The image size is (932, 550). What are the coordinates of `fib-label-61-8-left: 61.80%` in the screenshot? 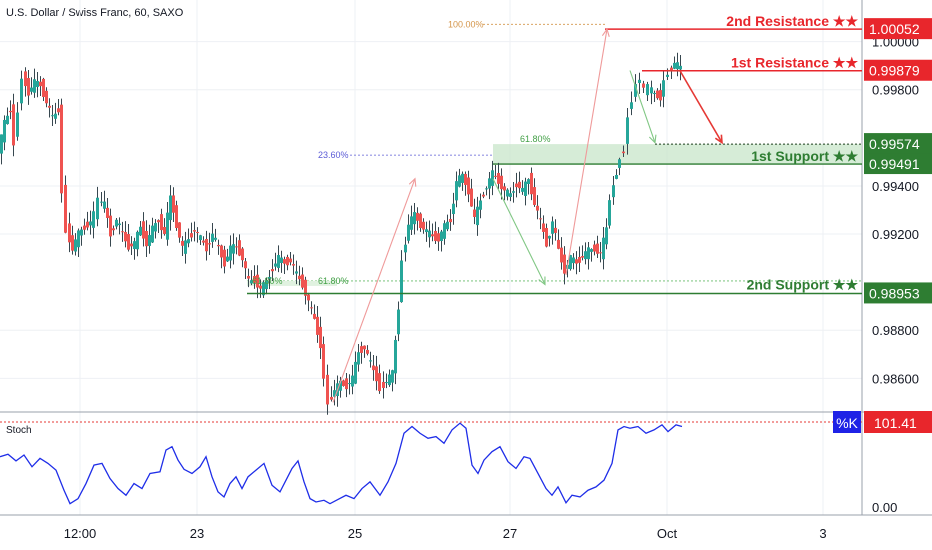 It's located at (267, 281).